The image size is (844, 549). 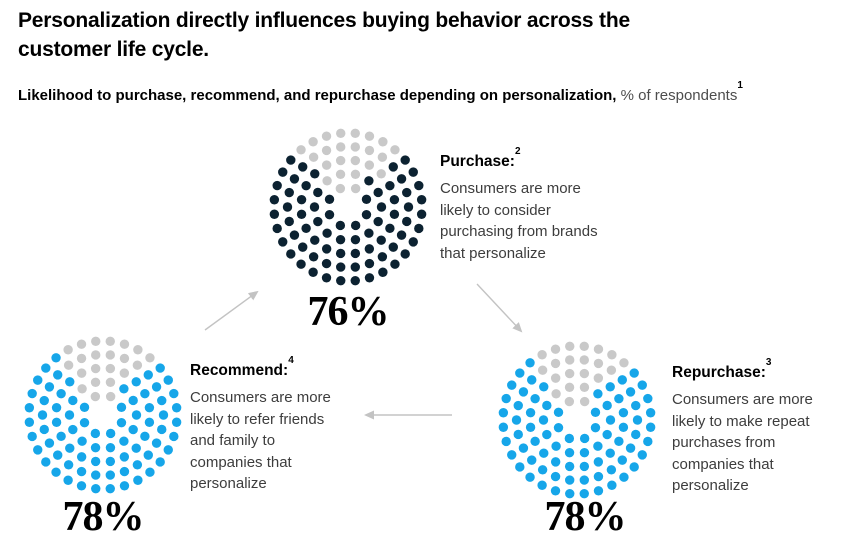 What do you see at coordinates (499, 308) in the screenshot?
I see `arrow-purchase-to-repurchase-icon` at bounding box center [499, 308].